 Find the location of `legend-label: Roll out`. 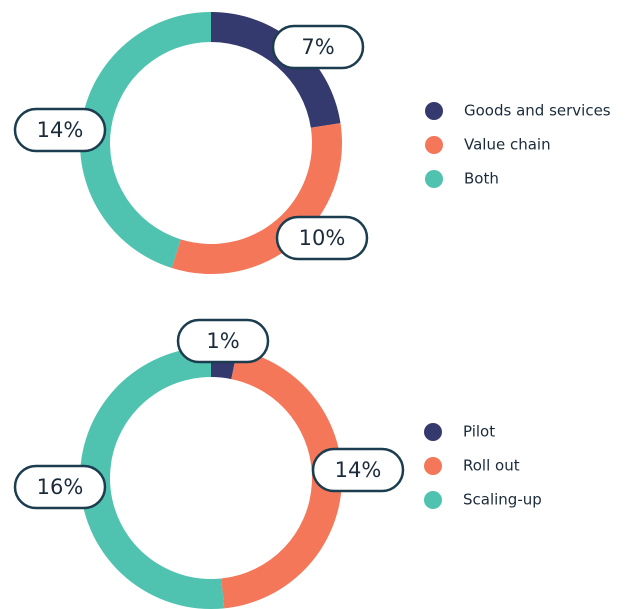

legend-label: Roll out is located at coordinates (491, 466).